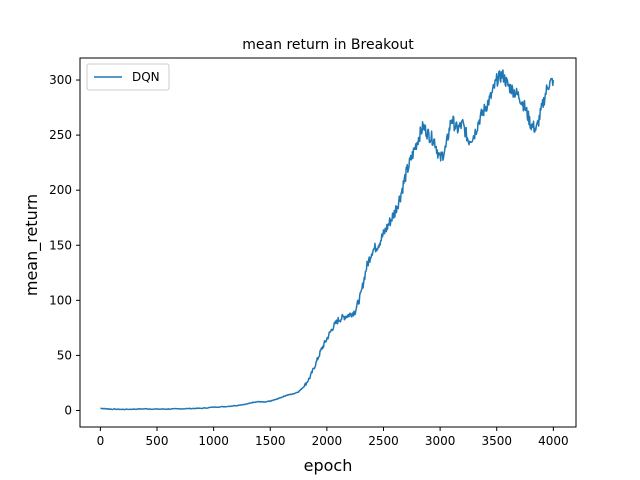 The width and height of the screenshot is (640, 480). Describe the element at coordinates (383, 441) in the screenshot. I see `x-tick-label: 2500` at that location.